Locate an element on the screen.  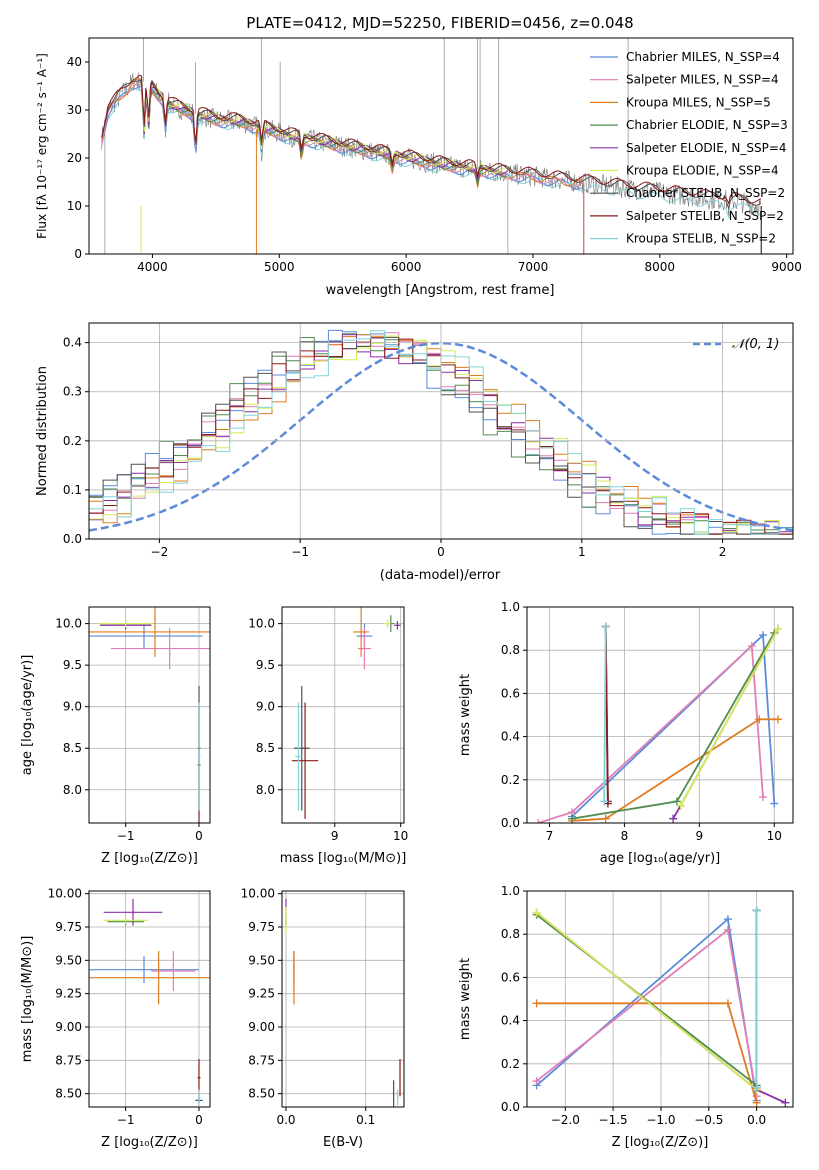
weight-marker-kroupa_stelib is located at coordinates (605, 626).